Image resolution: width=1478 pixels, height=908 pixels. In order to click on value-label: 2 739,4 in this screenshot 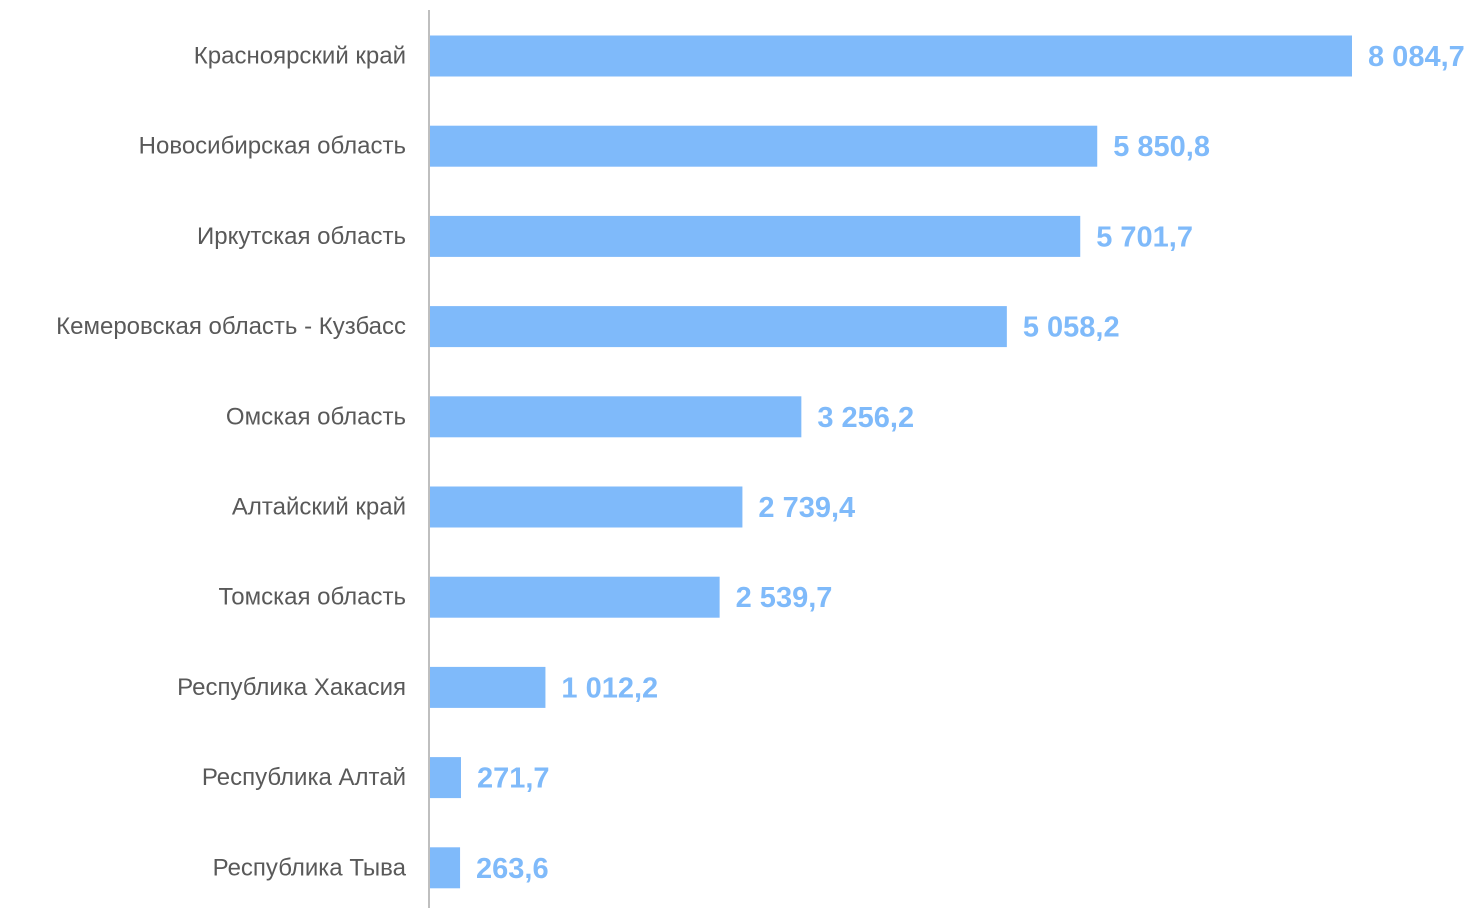, I will do `click(806, 508)`.